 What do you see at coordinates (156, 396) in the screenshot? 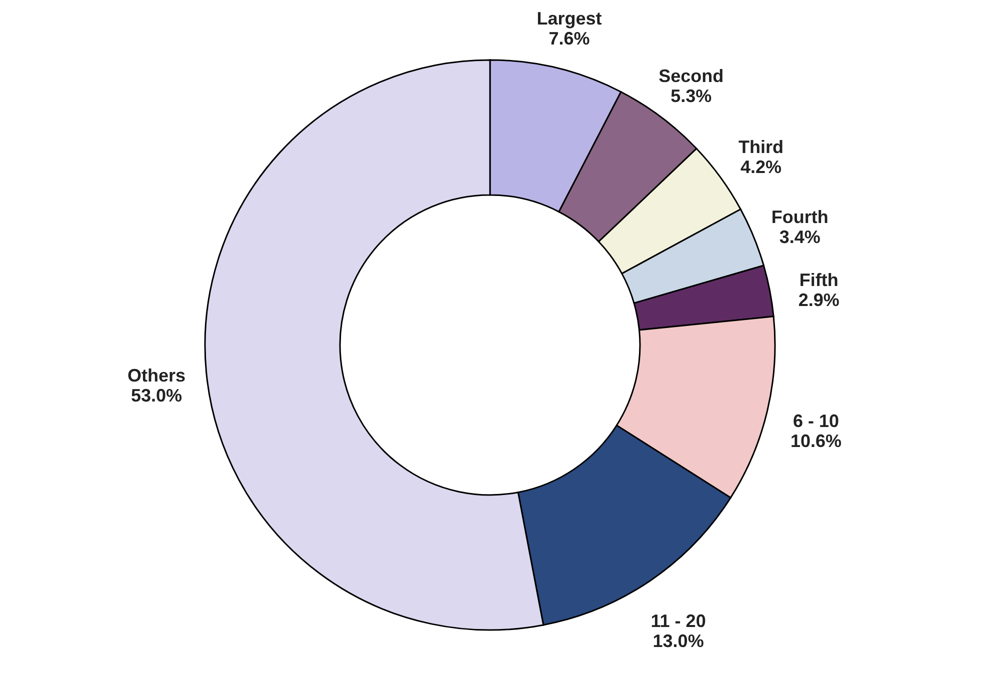
I see `data-label: 53.0%` at bounding box center [156, 396].